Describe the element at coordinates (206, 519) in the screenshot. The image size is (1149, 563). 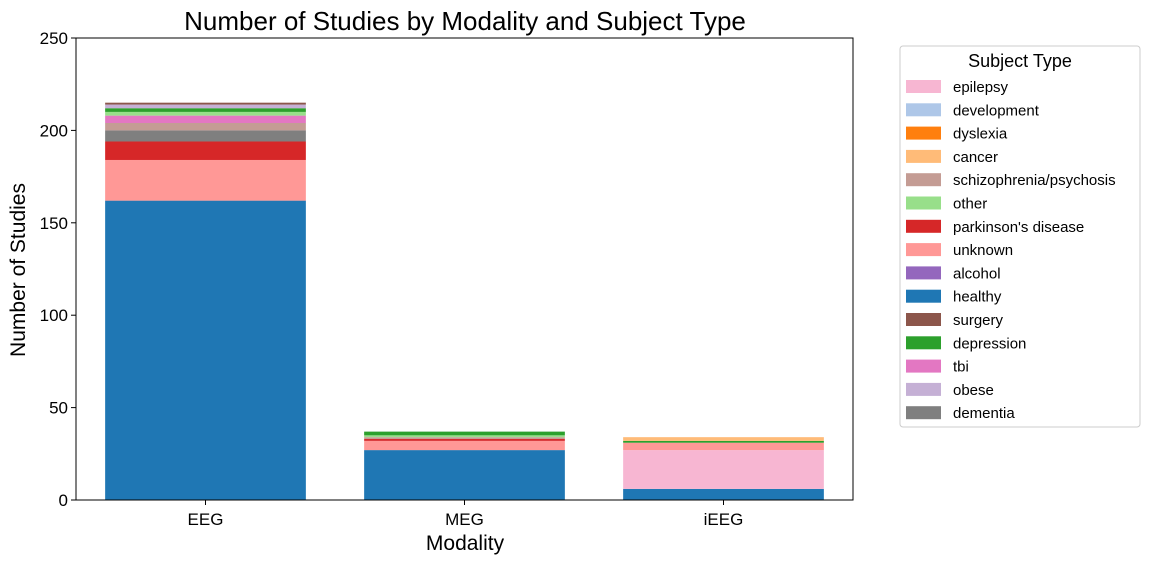
I see `x-tick-label: EEG` at that location.